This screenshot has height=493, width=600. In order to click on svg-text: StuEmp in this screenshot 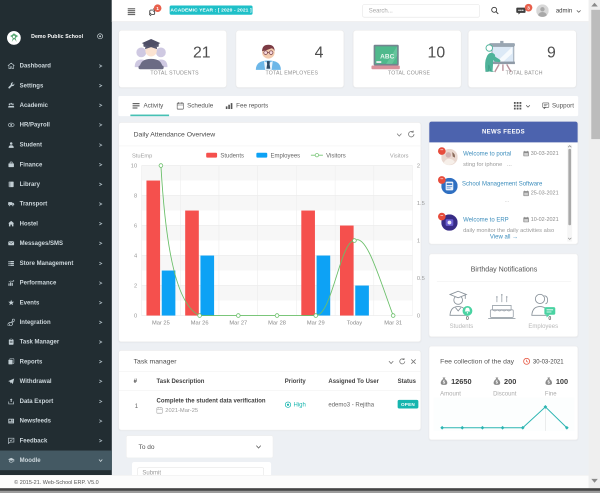, I will do `click(142, 157)`.